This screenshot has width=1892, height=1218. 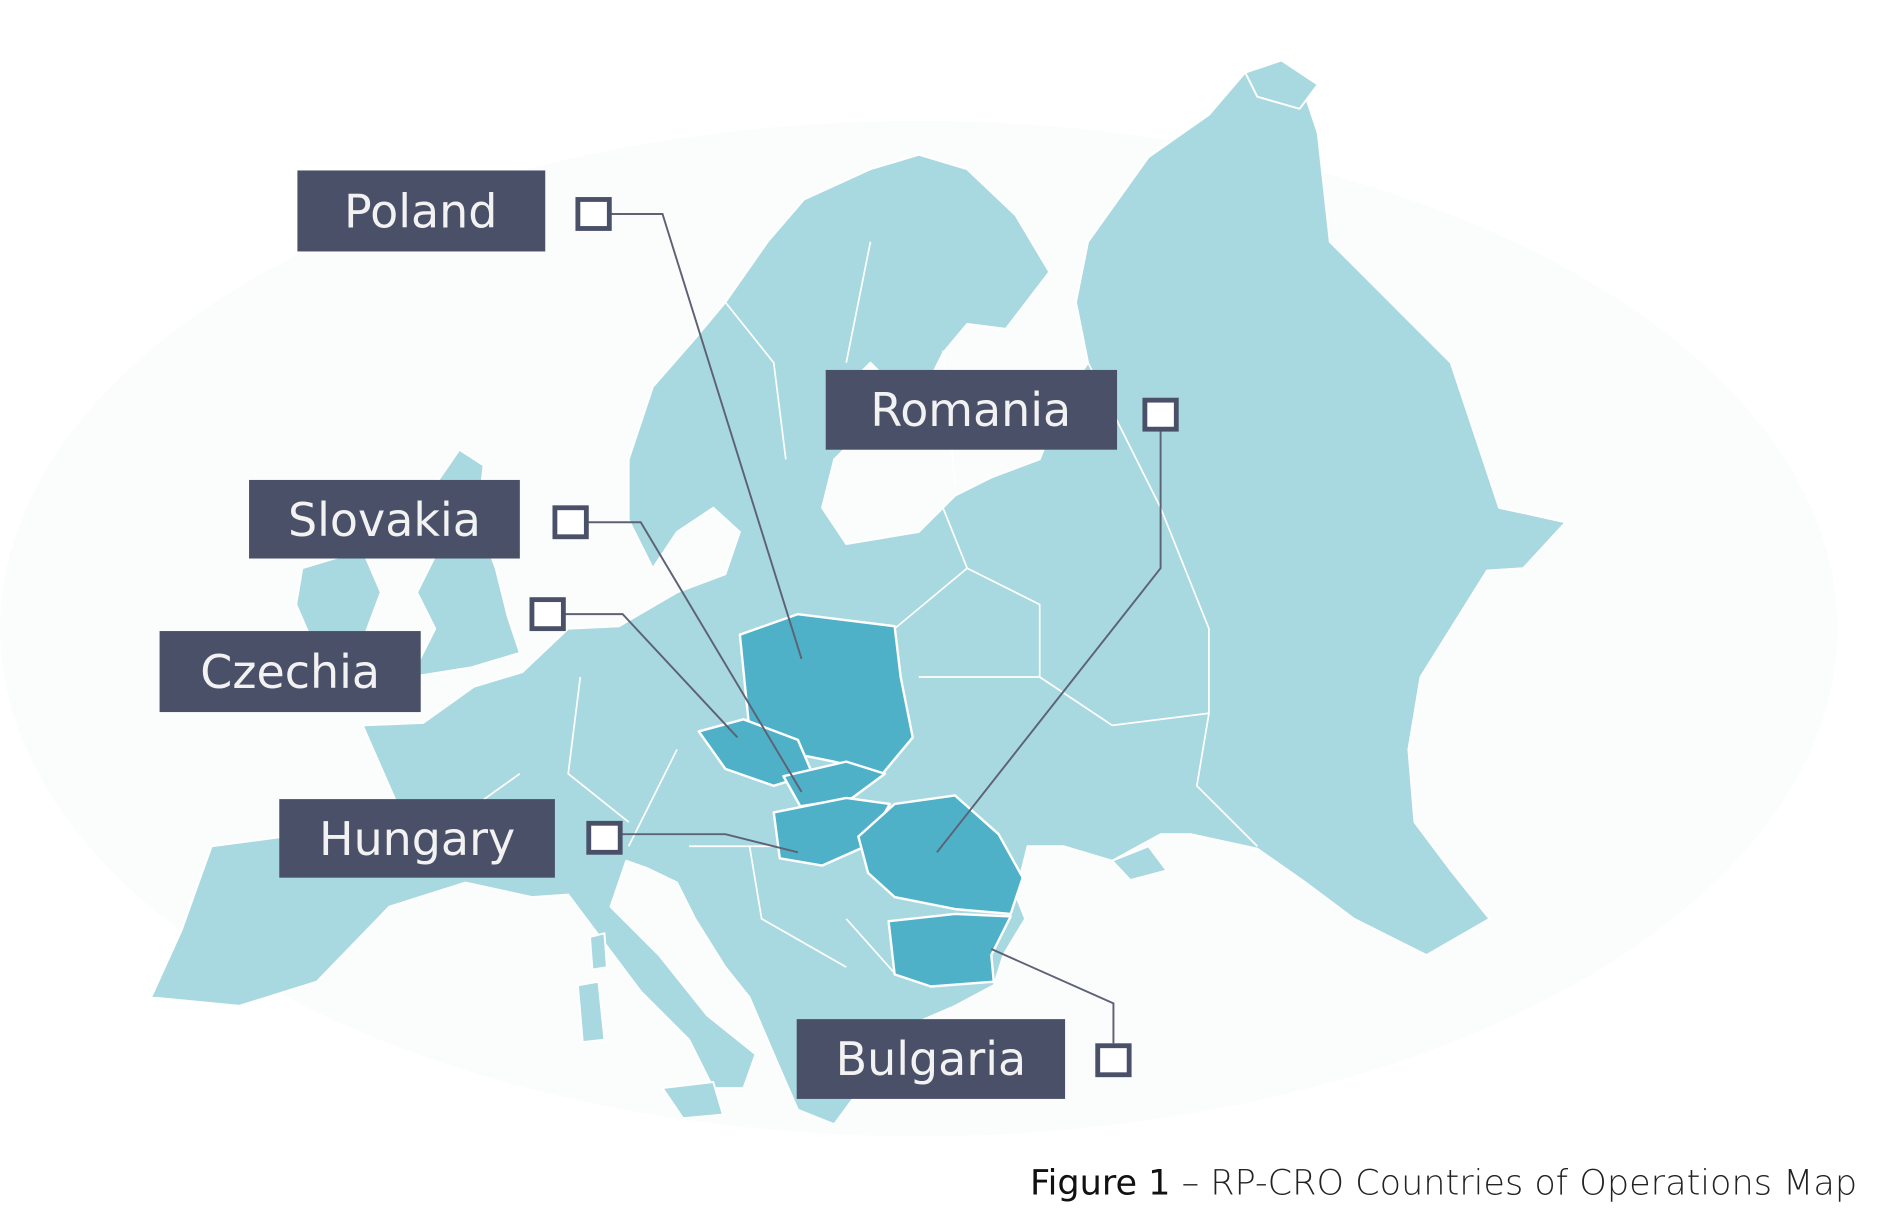 I want to click on leader-line-hungary, so click(x=710, y=843).